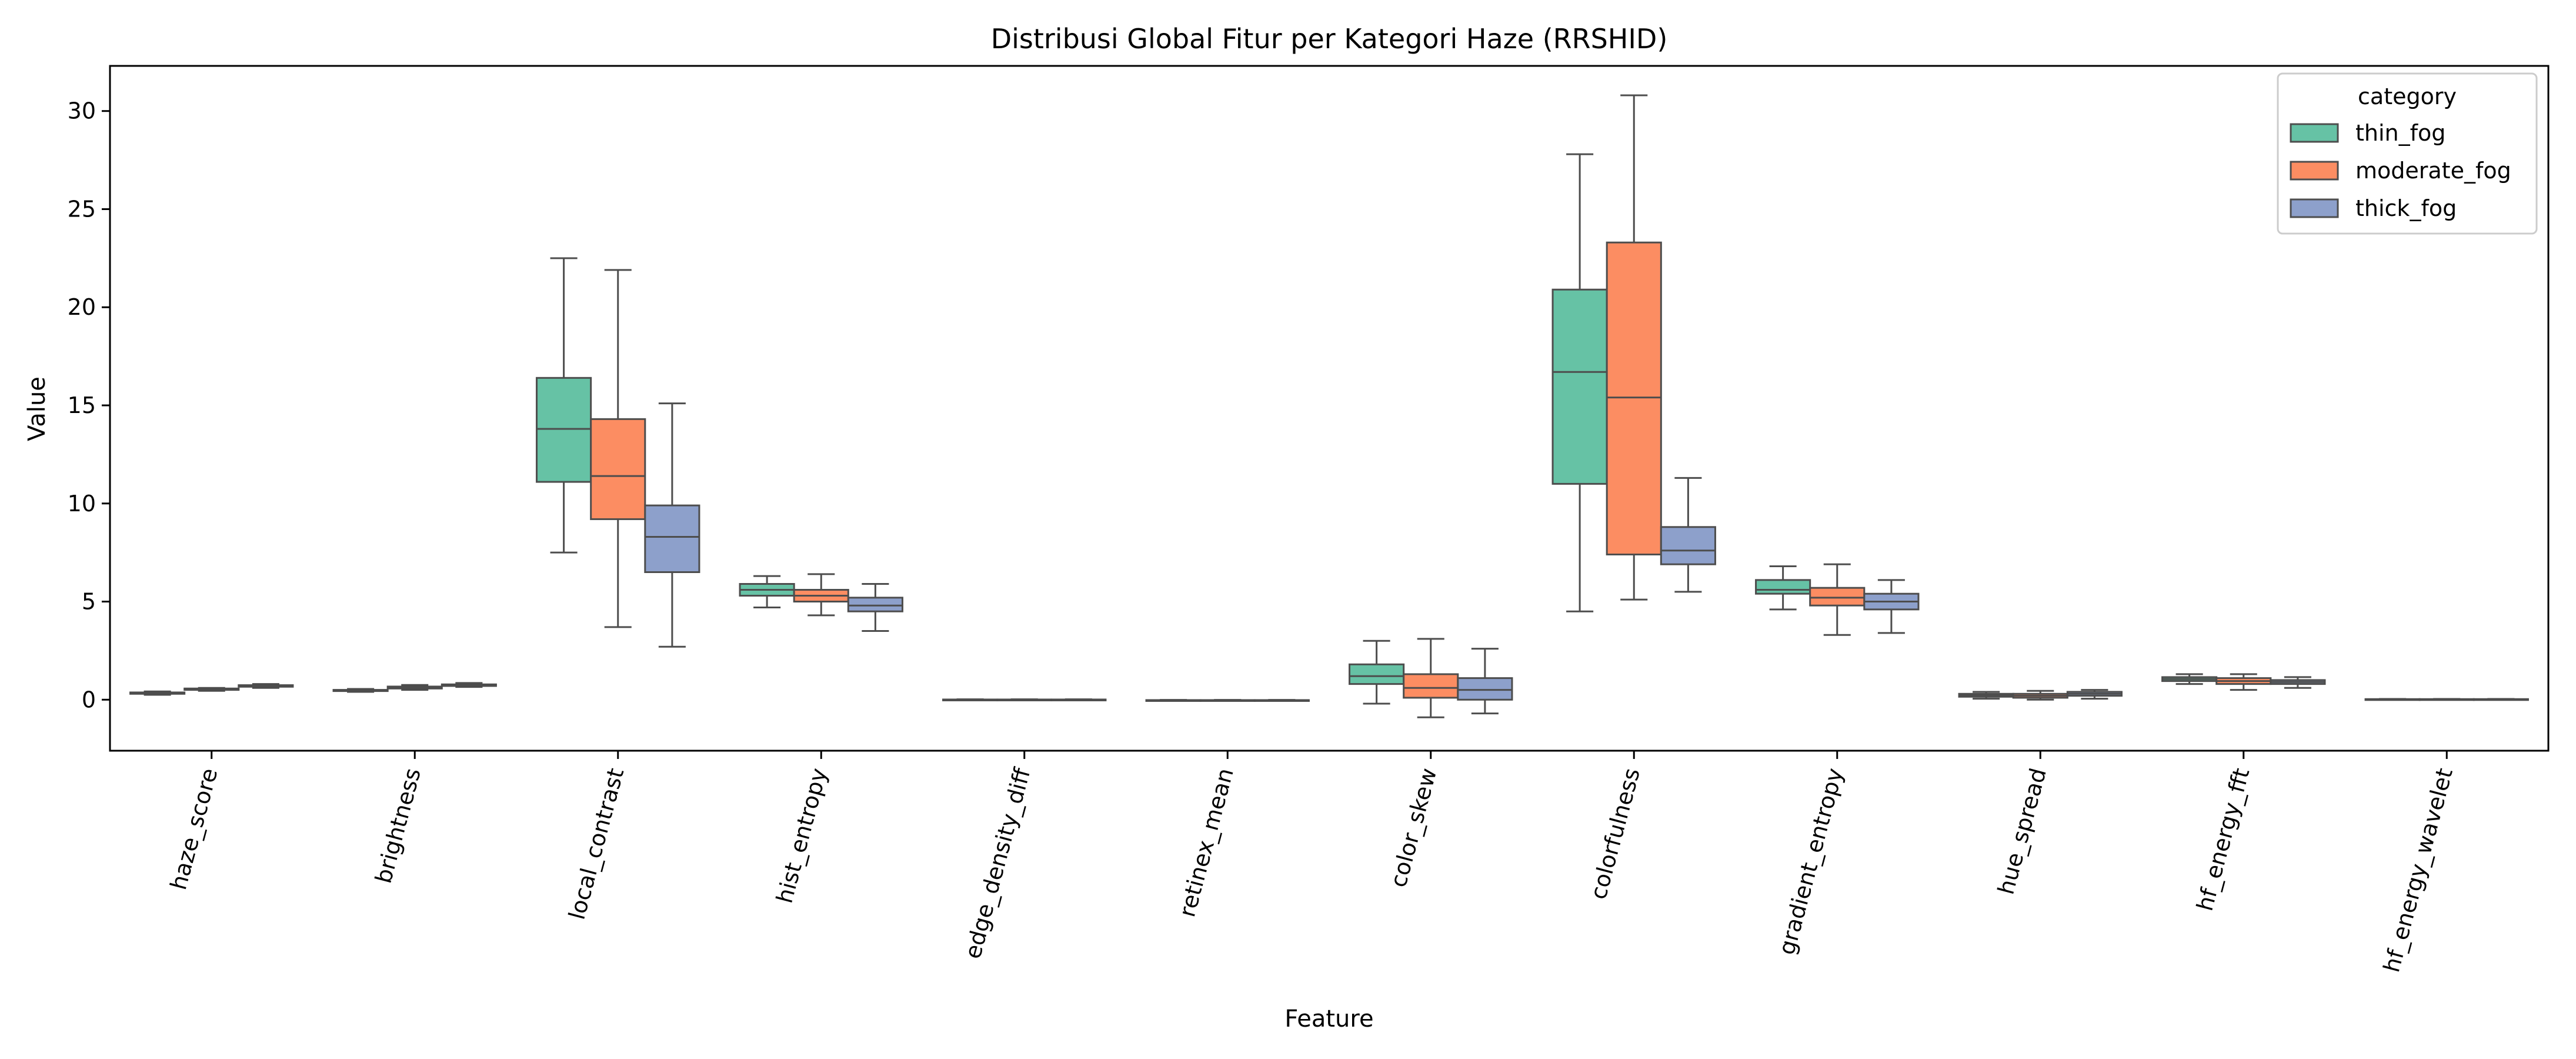 This screenshot has width=2576, height=1059. I want to click on x-tick-label: brightness, so click(398, 825).